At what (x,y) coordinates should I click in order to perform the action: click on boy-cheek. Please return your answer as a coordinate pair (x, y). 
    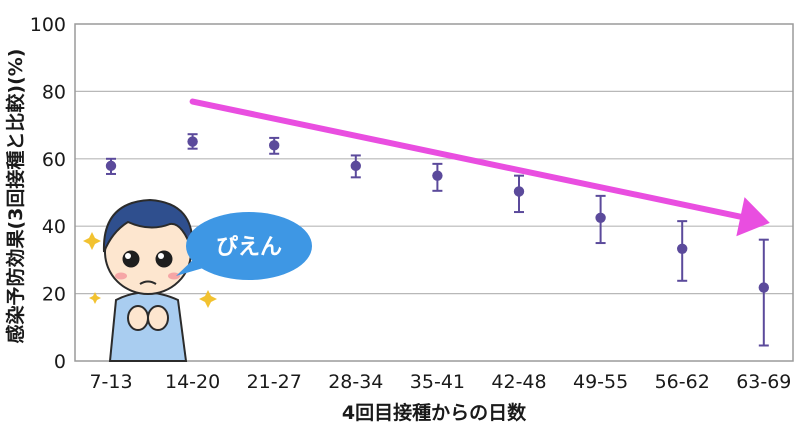
    Looking at the image, I should click on (121, 276).